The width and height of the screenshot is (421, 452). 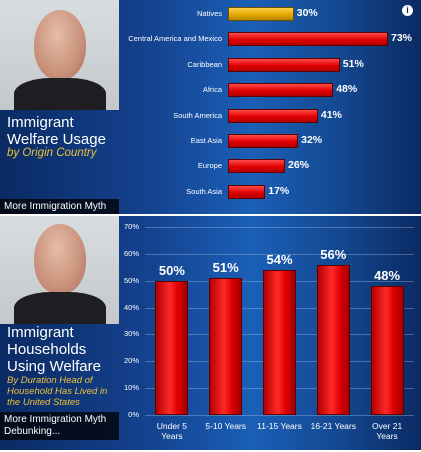 I want to click on video-caption: More Immigration Myth, so click(x=59, y=206).